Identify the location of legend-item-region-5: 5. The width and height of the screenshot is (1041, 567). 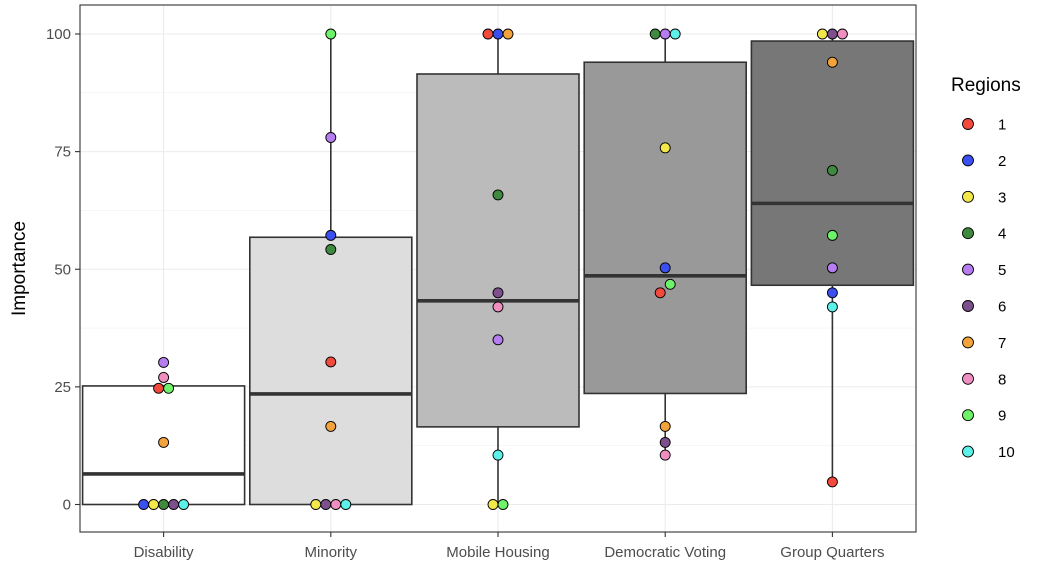
(984, 270).